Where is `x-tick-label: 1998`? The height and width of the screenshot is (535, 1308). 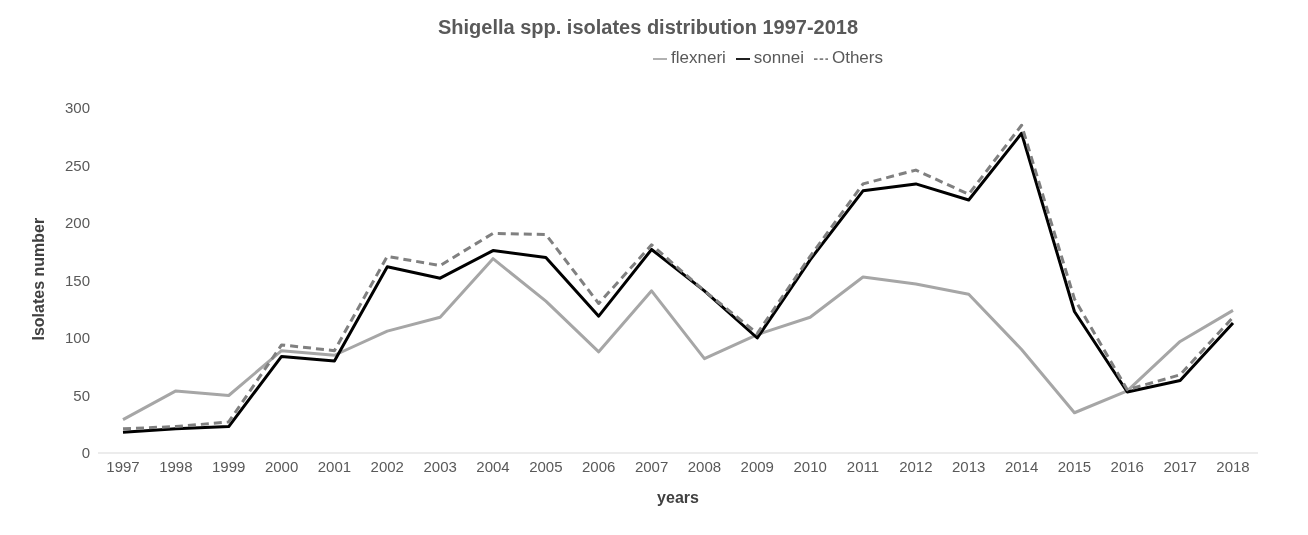
x-tick-label: 1998 is located at coordinates (176, 466).